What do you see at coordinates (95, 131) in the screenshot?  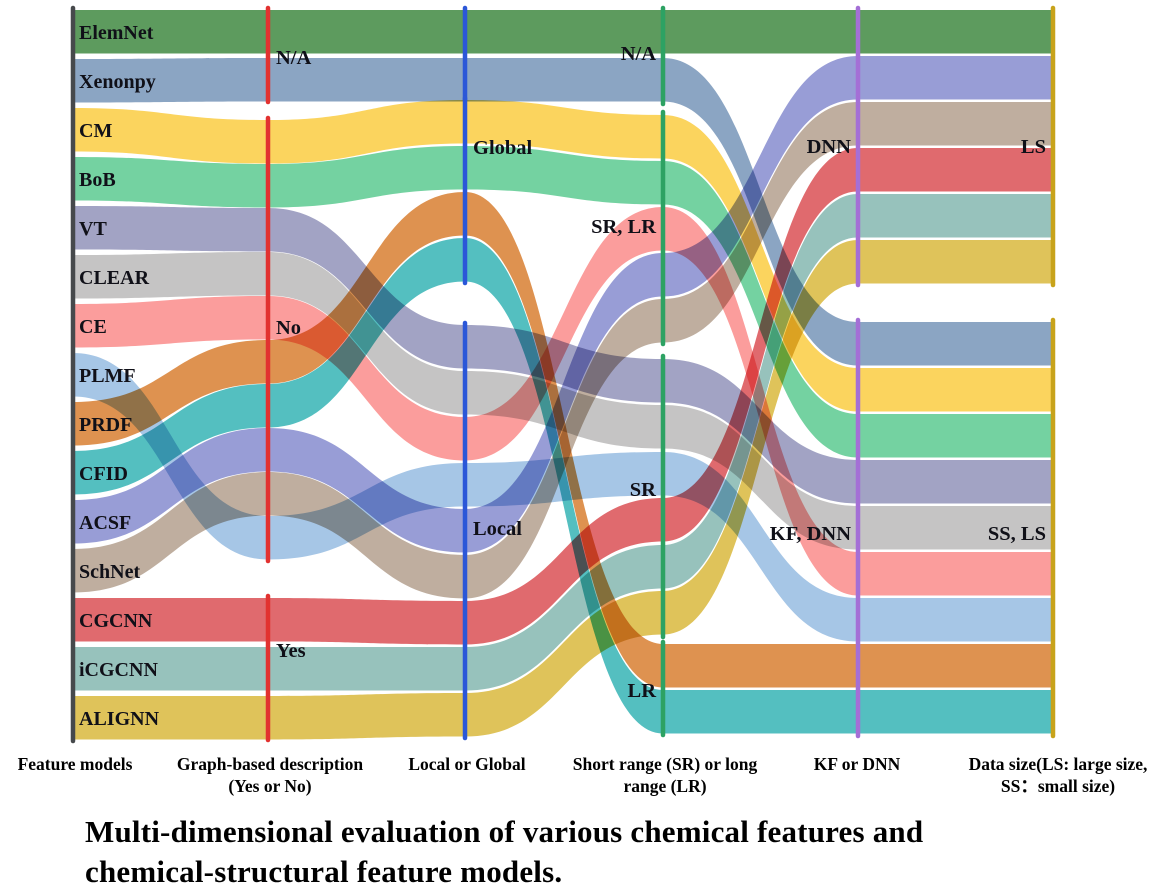 I see `model-label-cm: CM` at bounding box center [95, 131].